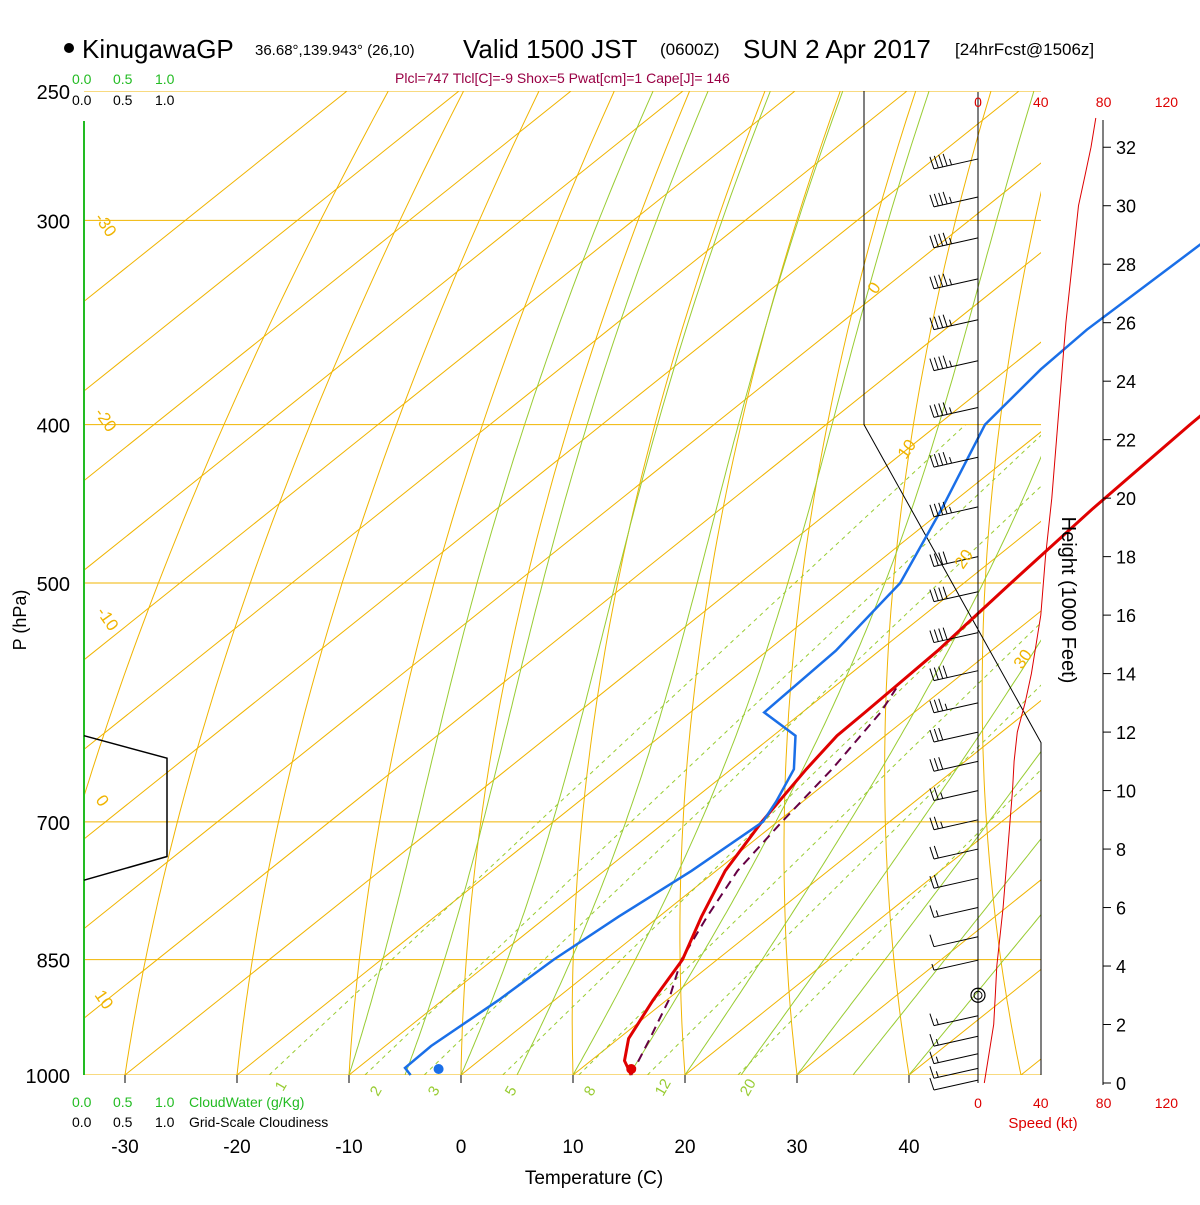 This screenshot has height=1205, width=1200. Describe the element at coordinates (594, 1178) in the screenshot. I see `x-axis-label: Temperature (C)` at that location.